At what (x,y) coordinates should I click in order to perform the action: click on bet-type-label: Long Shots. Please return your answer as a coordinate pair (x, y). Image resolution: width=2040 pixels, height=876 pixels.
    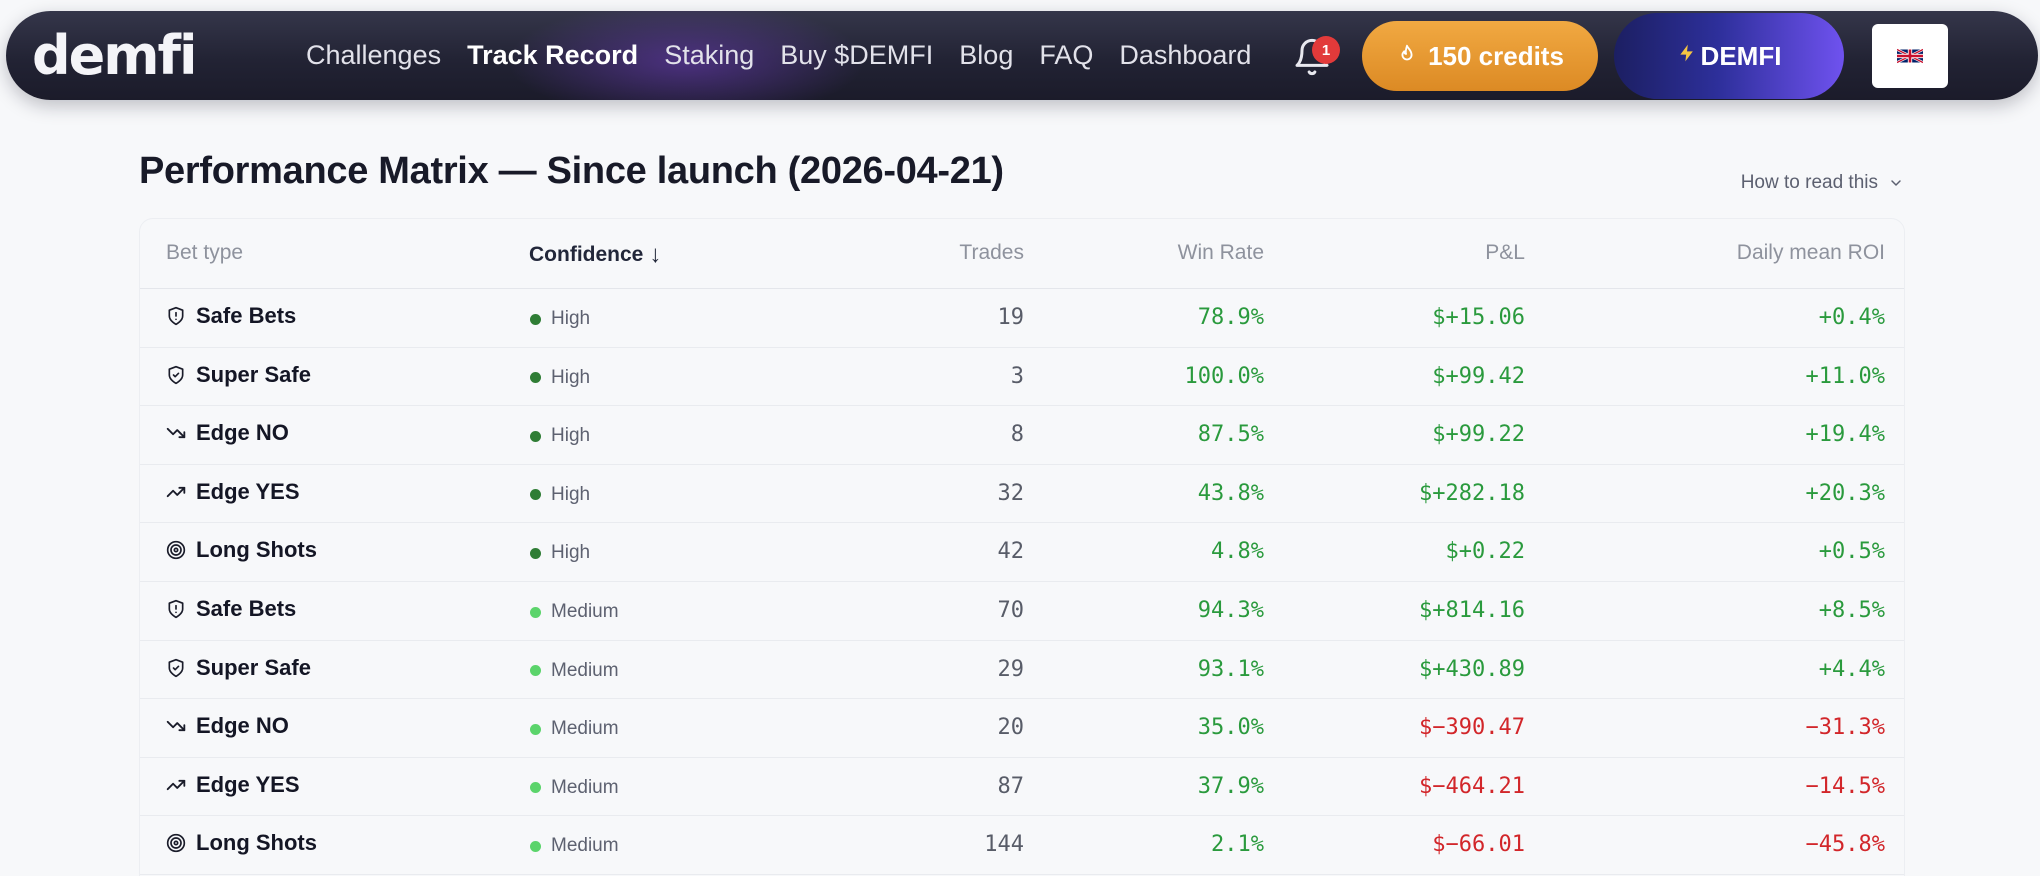
    Looking at the image, I should click on (256, 550).